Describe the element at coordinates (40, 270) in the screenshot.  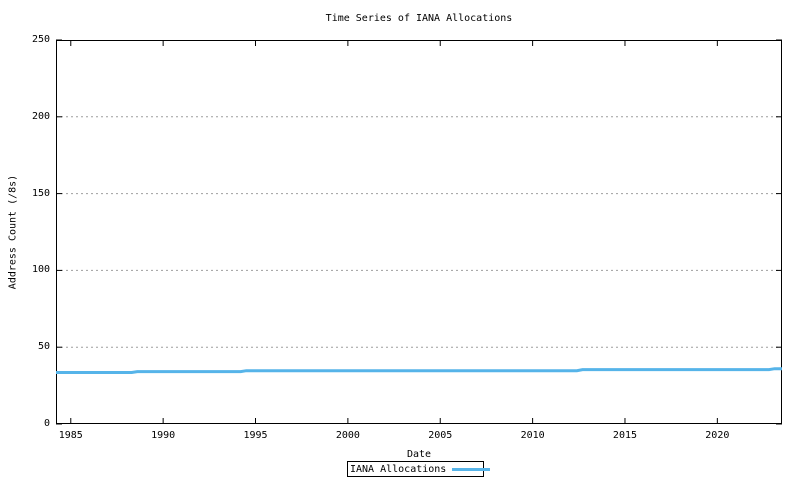
I see `y-tick-label: 100` at that location.